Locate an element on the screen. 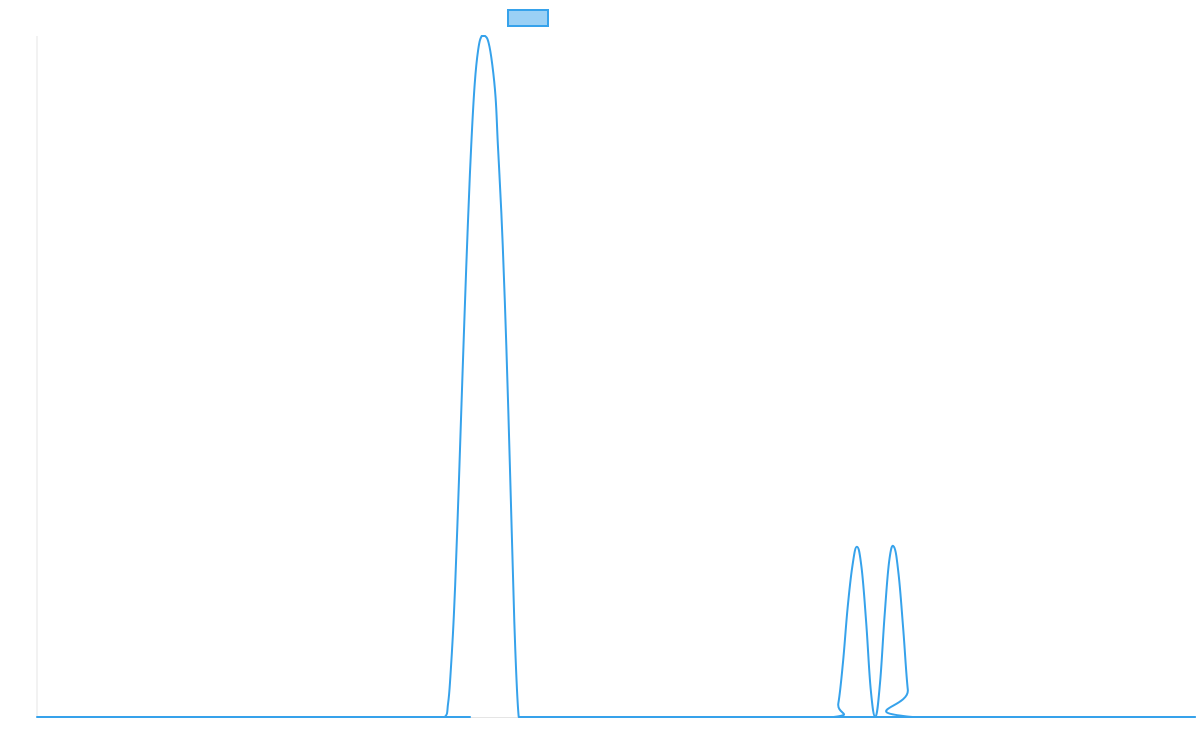  legend is located at coordinates (528, 18).